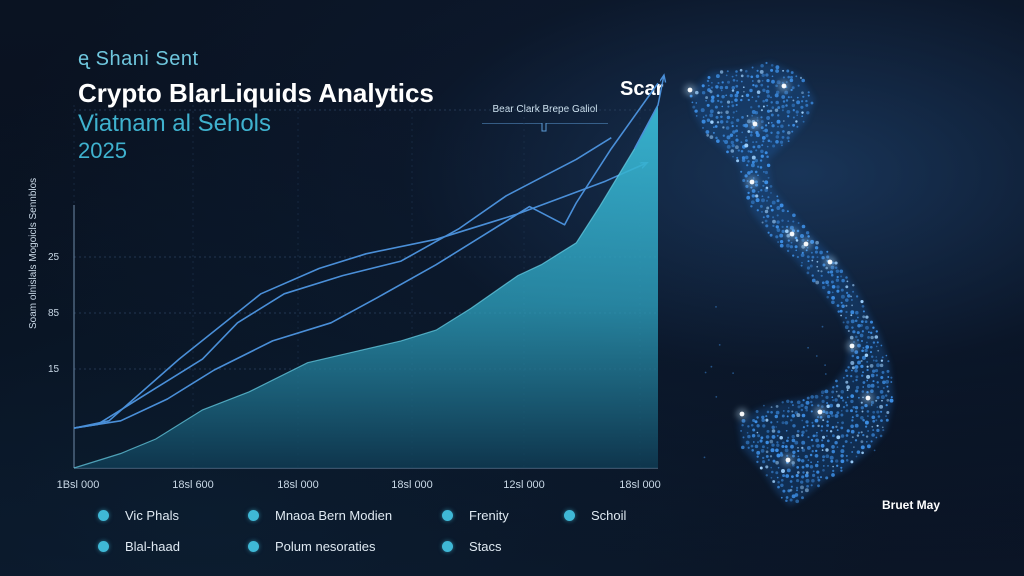 The image size is (1024, 576). Describe the element at coordinates (54, 257) in the screenshot. I see `y-tick-label: 25` at that location.